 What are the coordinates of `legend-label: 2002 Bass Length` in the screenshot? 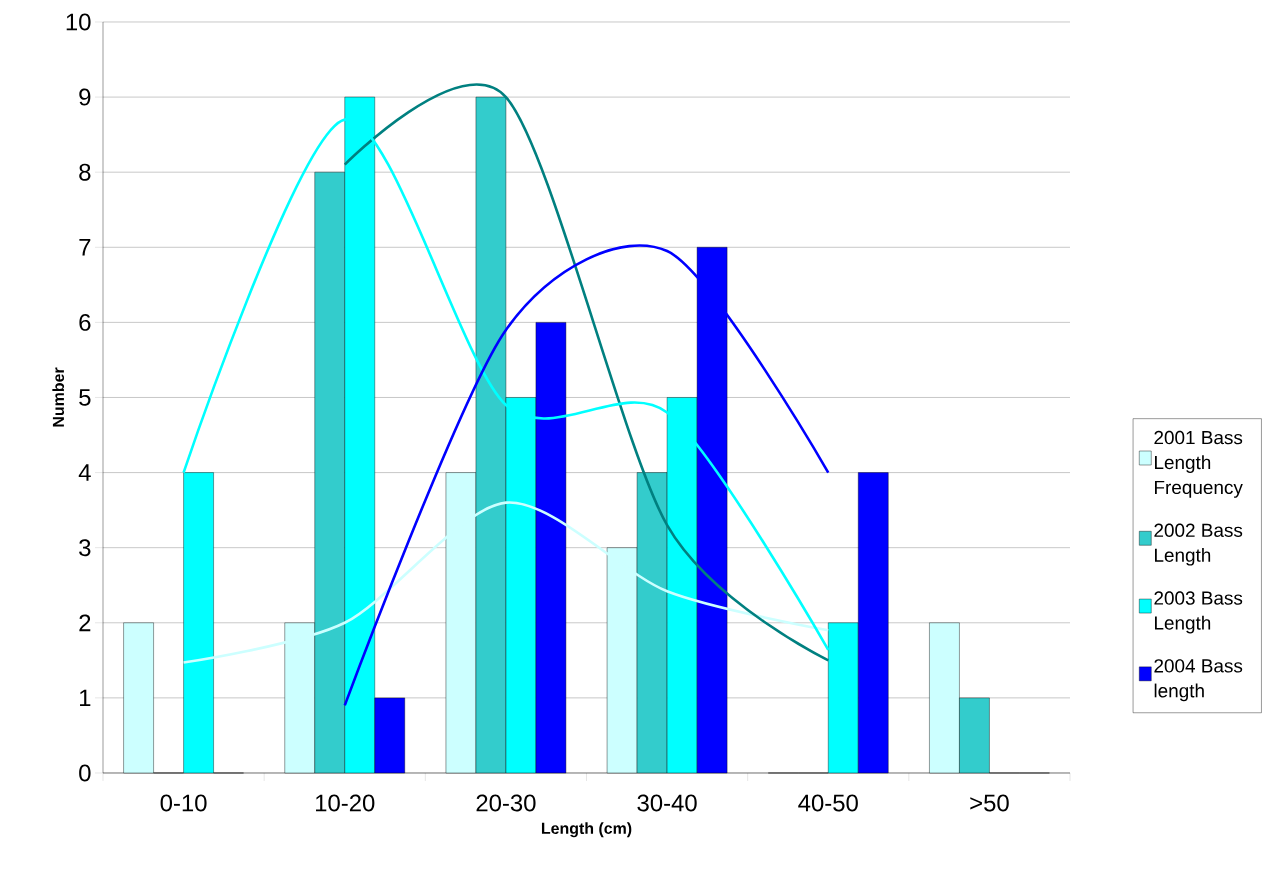 It's located at (1198, 544).